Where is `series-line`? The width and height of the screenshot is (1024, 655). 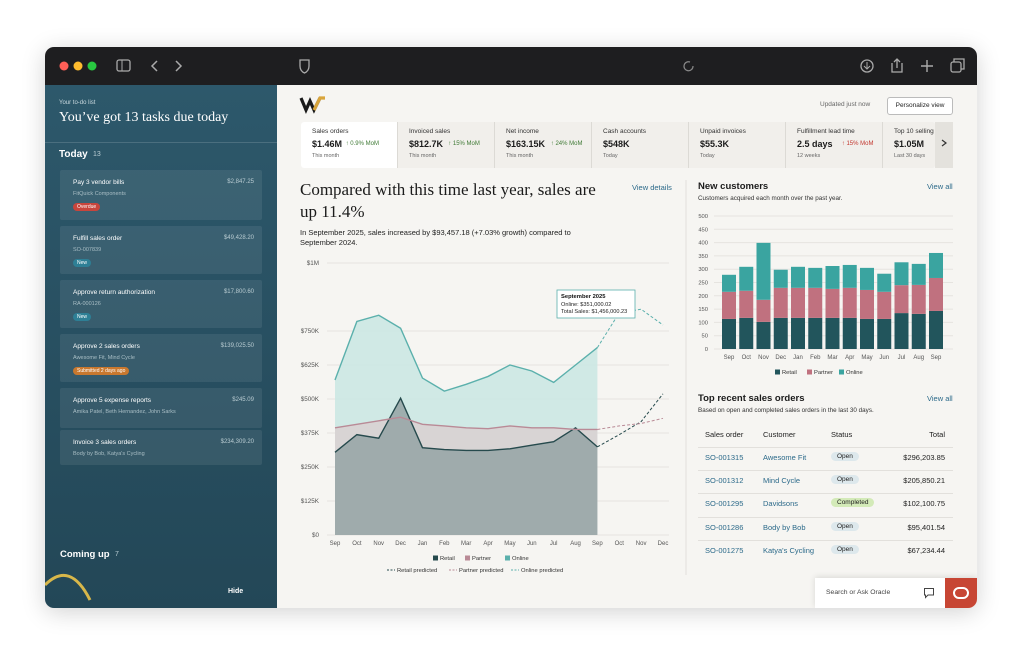 series-line is located at coordinates (630, 423).